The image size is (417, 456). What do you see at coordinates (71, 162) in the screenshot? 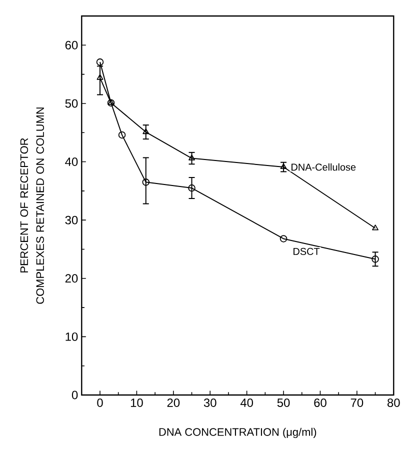
I see `y-tick-label: 40` at bounding box center [71, 162].